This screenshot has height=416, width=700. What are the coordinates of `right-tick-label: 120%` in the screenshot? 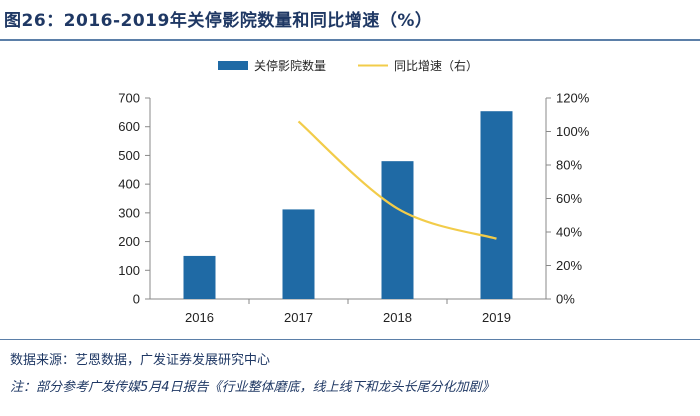 It's located at (573, 98).